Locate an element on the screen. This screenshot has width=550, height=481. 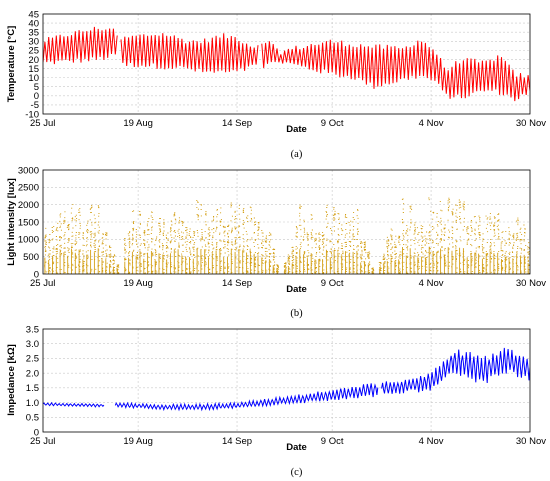
y-tick-label: 2.0 is located at coordinates (32, 373).